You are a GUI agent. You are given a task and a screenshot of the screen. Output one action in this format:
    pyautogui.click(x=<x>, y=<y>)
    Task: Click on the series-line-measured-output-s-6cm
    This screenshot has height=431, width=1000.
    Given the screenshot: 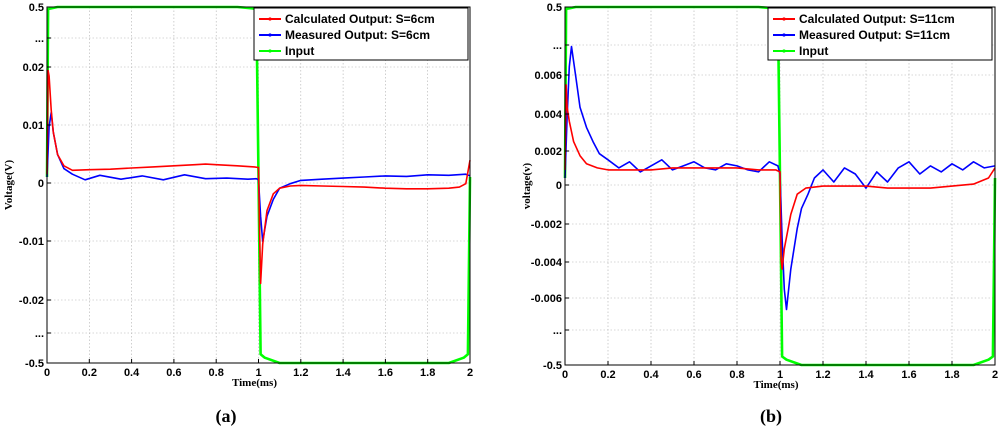 What is the action you would take?
    pyautogui.click(x=258, y=177)
    